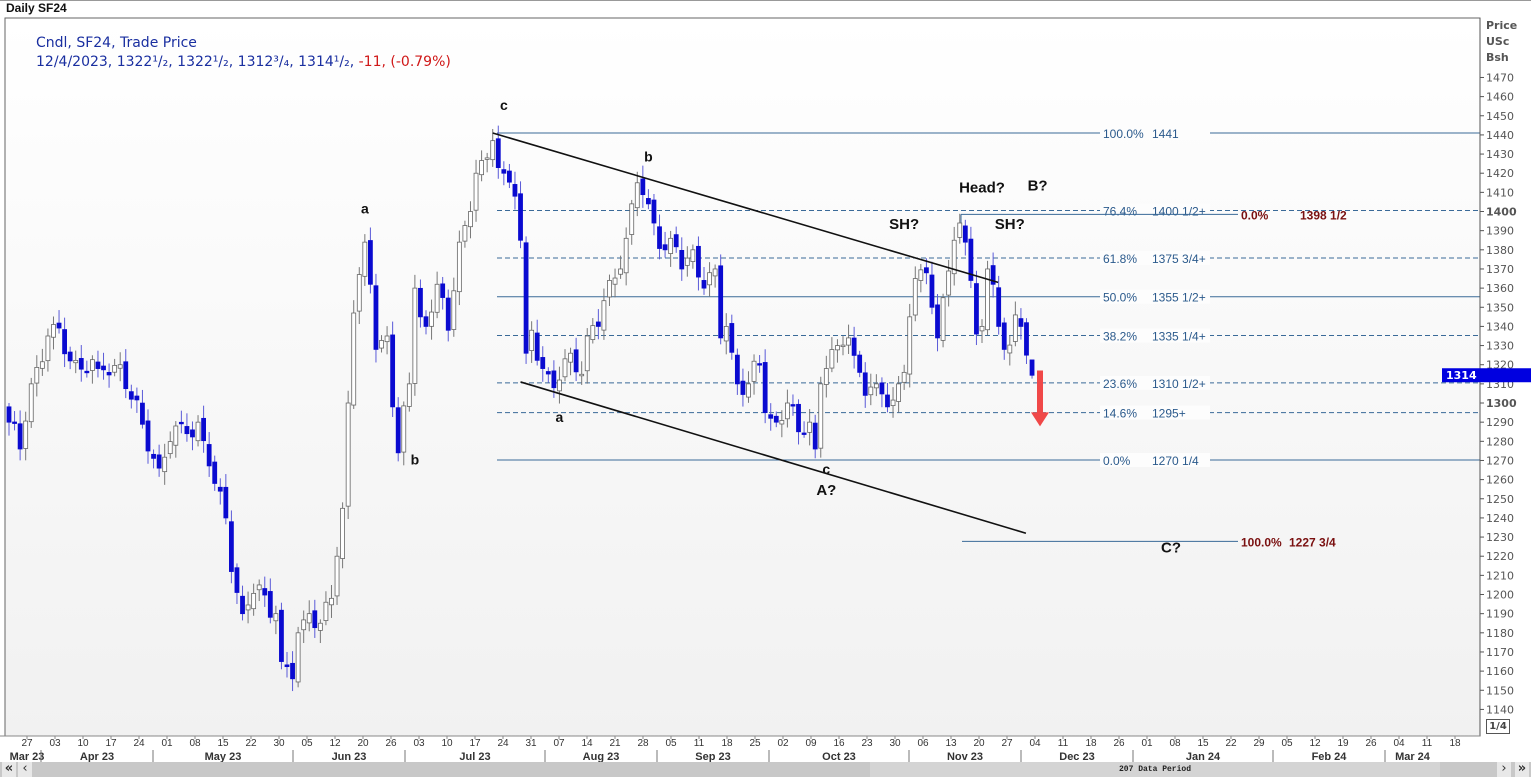 This screenshot has width=1531, height=777. Describe the element at coordinates (1504, 769) in the screenshot. I see `scroll-right-icon: ›` at that location.